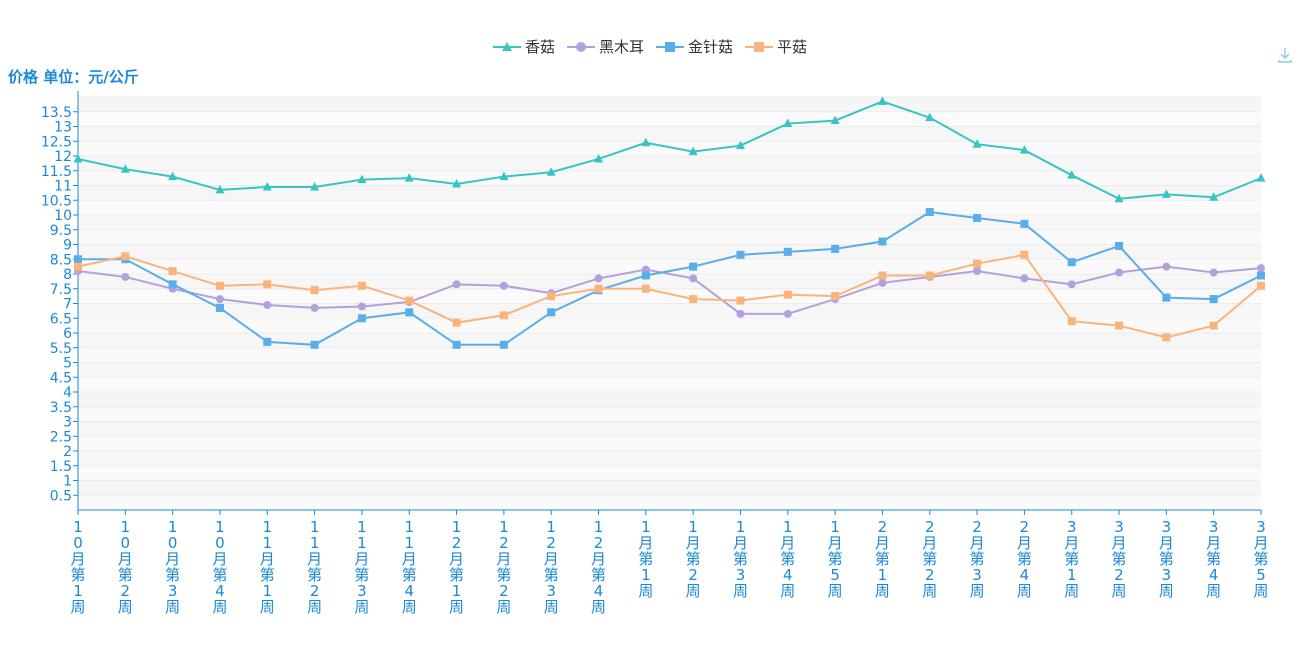 The height and width of the screenshot is (650, 1300). What do you see at coordinates (787, 559) in the screenshot?
I see `x-tick-label: 1 月第 4 周` at bounding box center [787, 559].